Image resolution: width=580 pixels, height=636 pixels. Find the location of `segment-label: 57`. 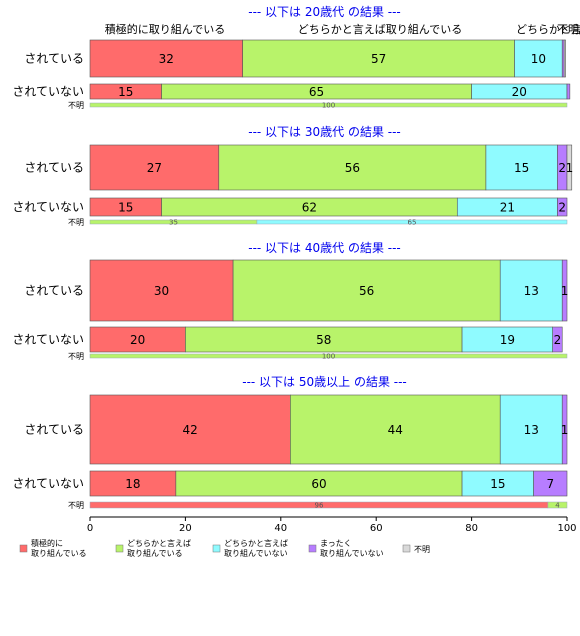

segment-label: 57 is located at coordinates (378, 59).